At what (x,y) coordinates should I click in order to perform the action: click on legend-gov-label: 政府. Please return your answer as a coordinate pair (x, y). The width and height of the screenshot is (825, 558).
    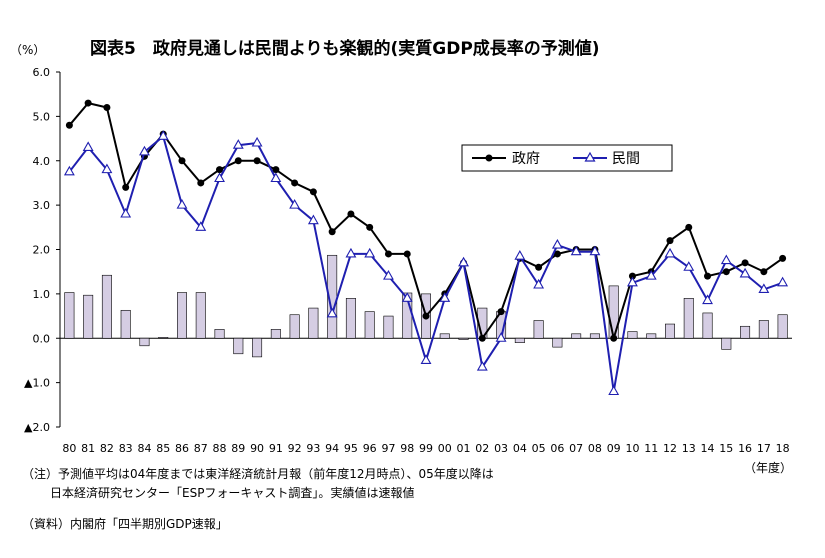
    Looking at the image, I should click on (526, 159).